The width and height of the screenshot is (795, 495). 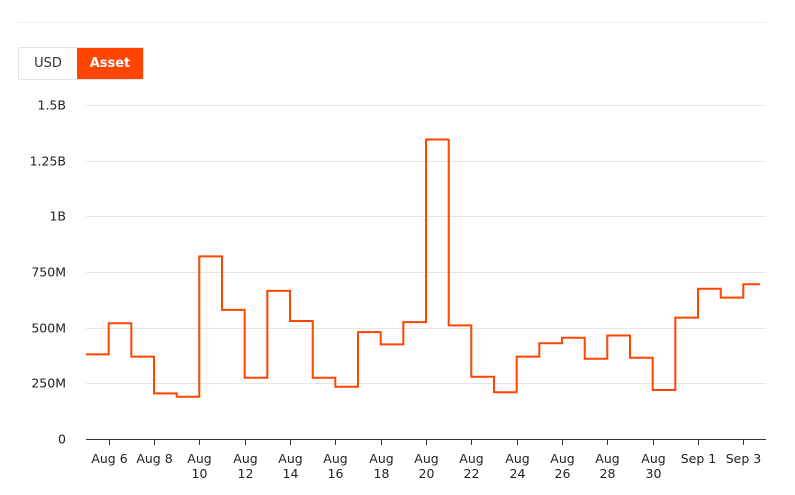 I want to click on x-tick-label: Aug 8, so click(x=154, y=458).